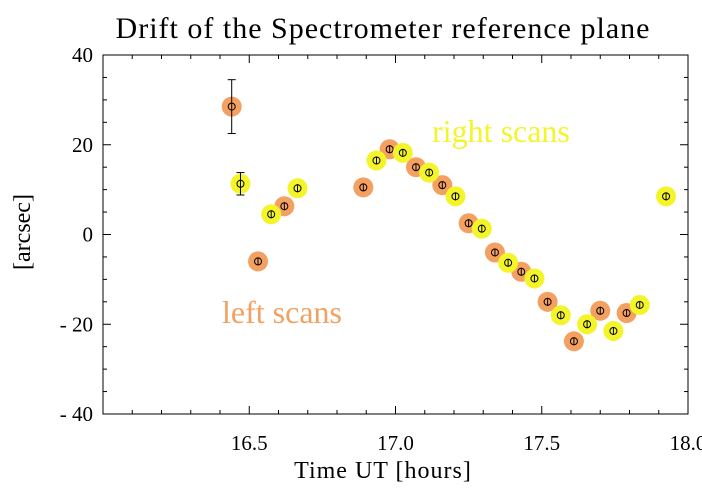 This screenshot has width=702, height=494. I want to click on y-tick-label: - 20, so click(76, 324).